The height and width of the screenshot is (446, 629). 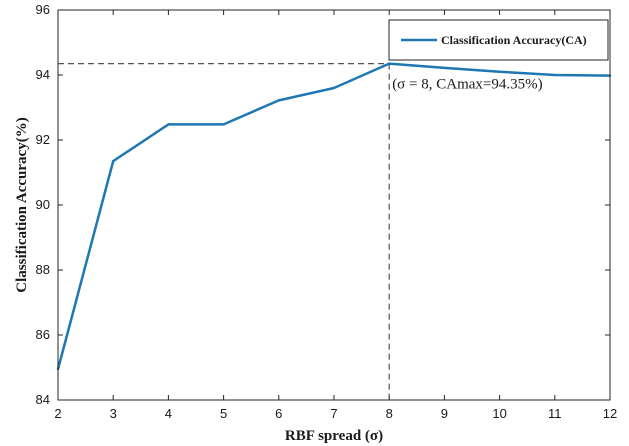 What do you see at coordinates (333, 413) in the screenshot?
I see `x-tick-label: 7` at bounding box center [333, 413].